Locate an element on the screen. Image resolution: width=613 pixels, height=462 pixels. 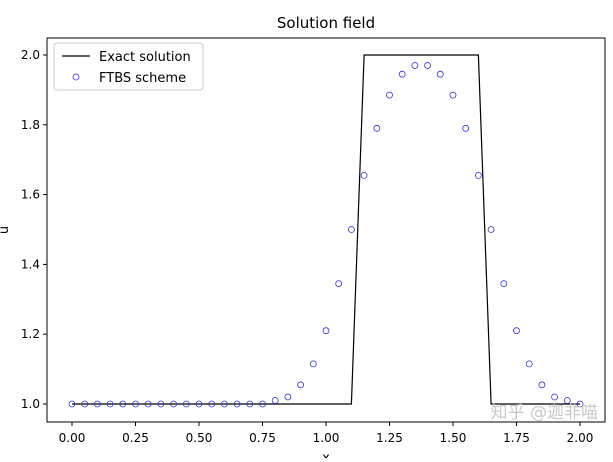
y-tick-label: 1.6 is located at coordinates (30, 195).